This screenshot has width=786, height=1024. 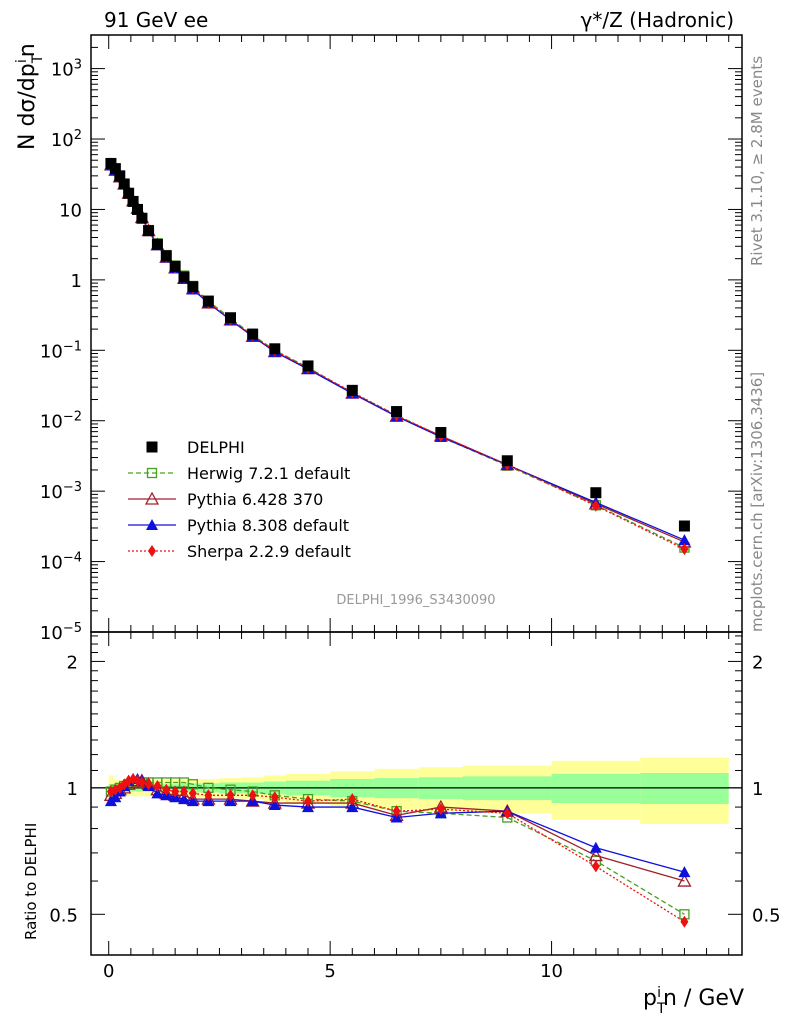 I want to click on x-tick-label: 5, so click(x=329, y=971).